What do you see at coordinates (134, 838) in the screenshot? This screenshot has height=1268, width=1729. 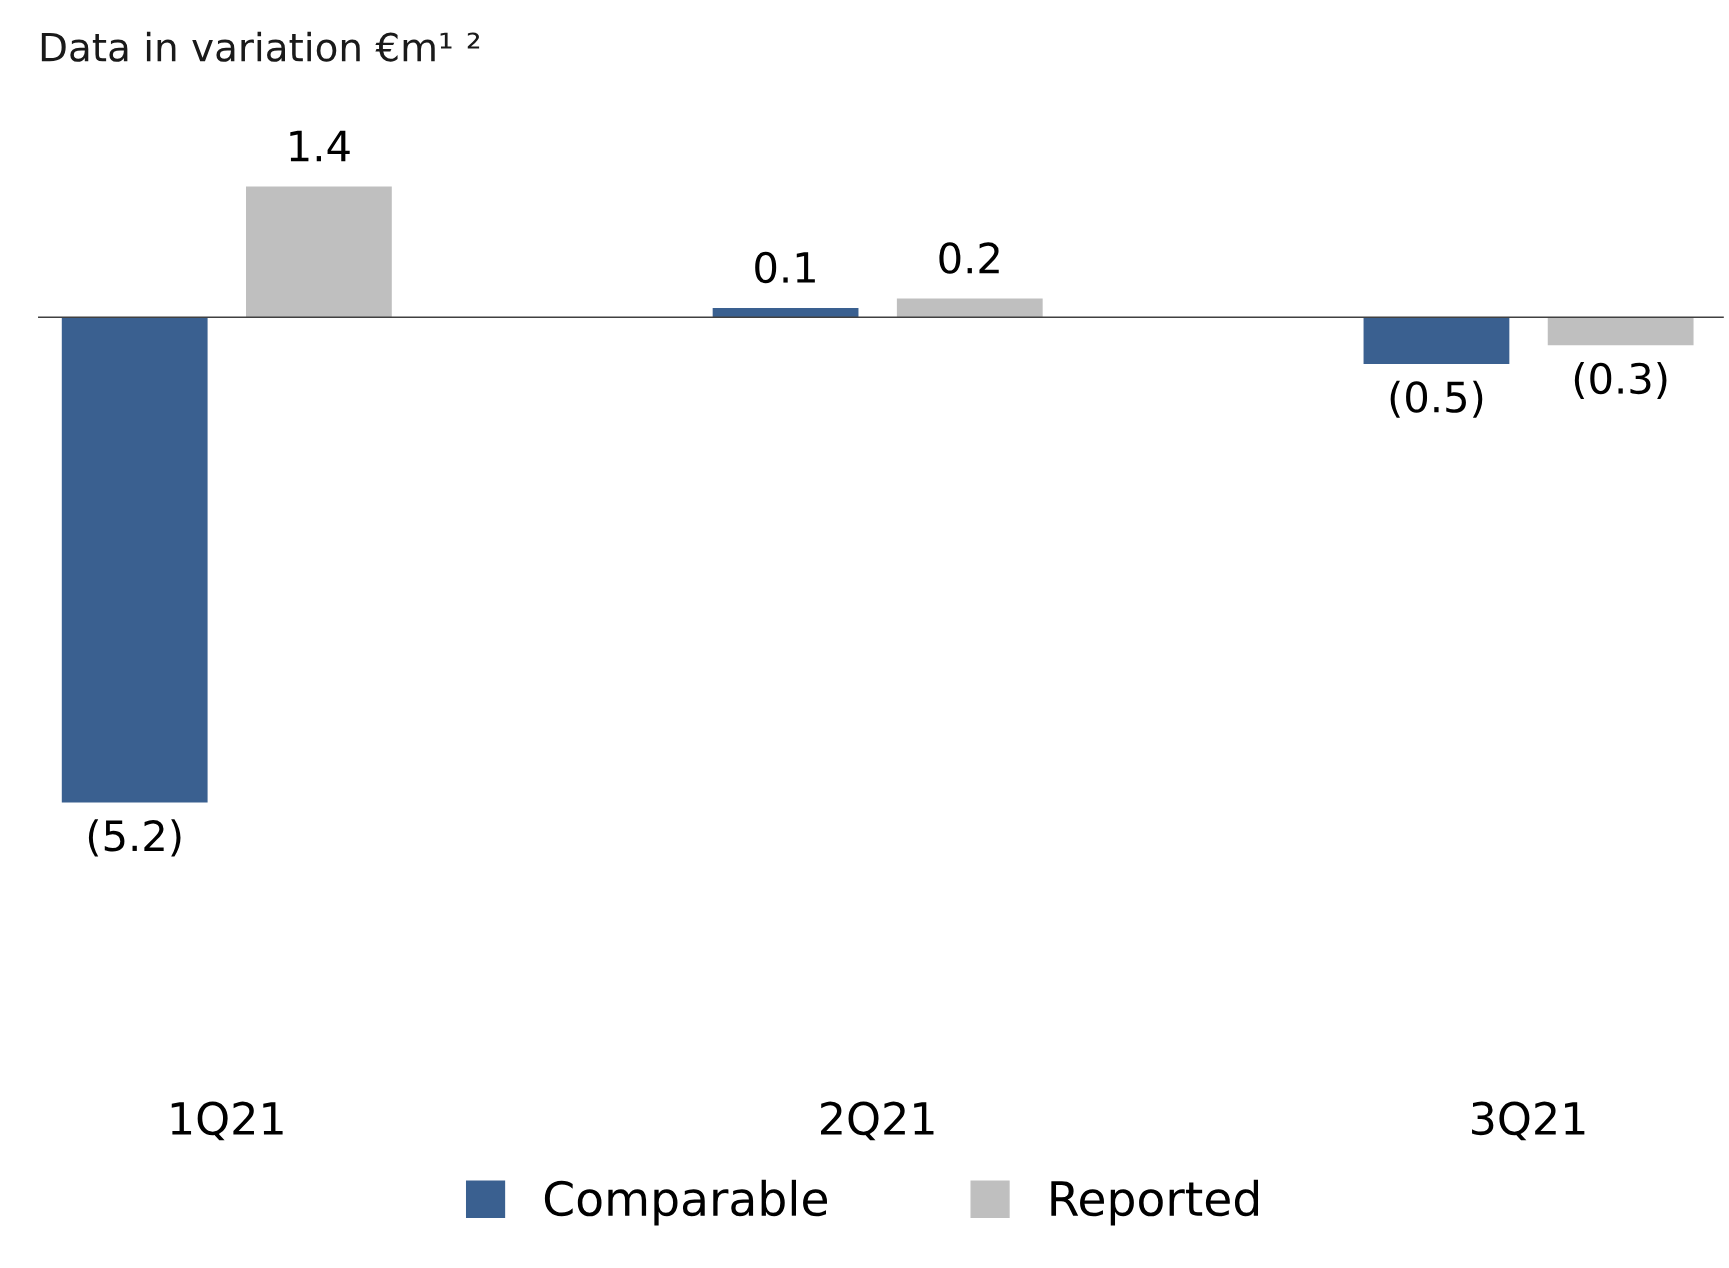 I see `data-label: (5.2)` at bounding box center [134, 838].